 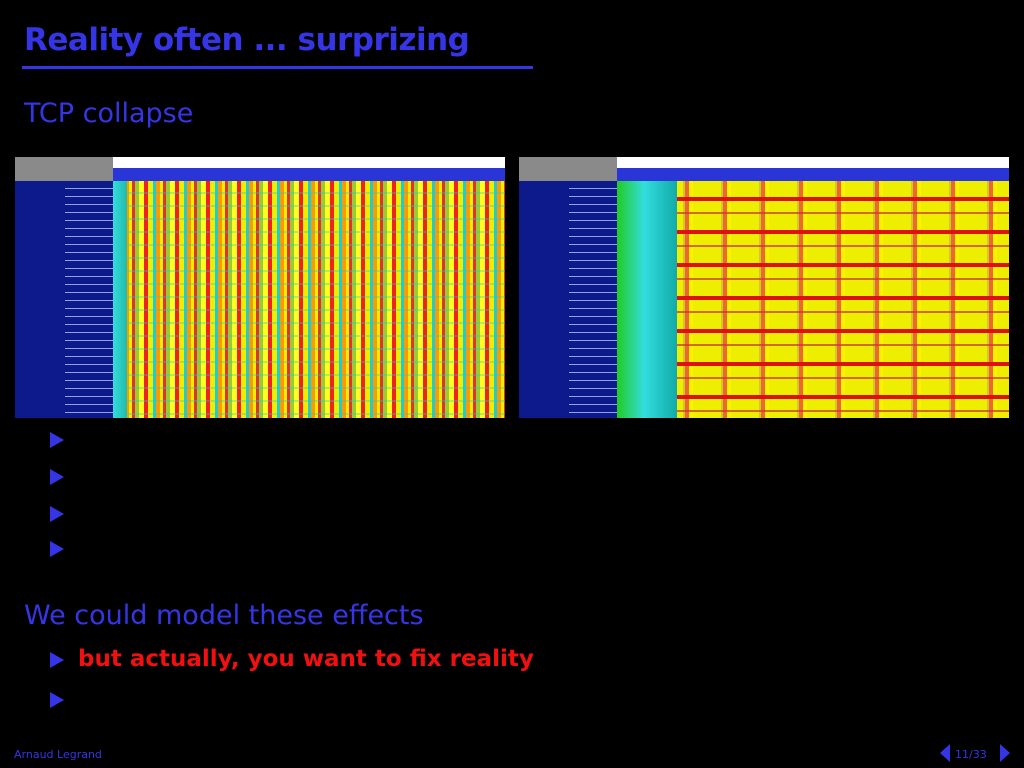 I want to click on subtitle: TCP collapse, so click(x=109, y=113).